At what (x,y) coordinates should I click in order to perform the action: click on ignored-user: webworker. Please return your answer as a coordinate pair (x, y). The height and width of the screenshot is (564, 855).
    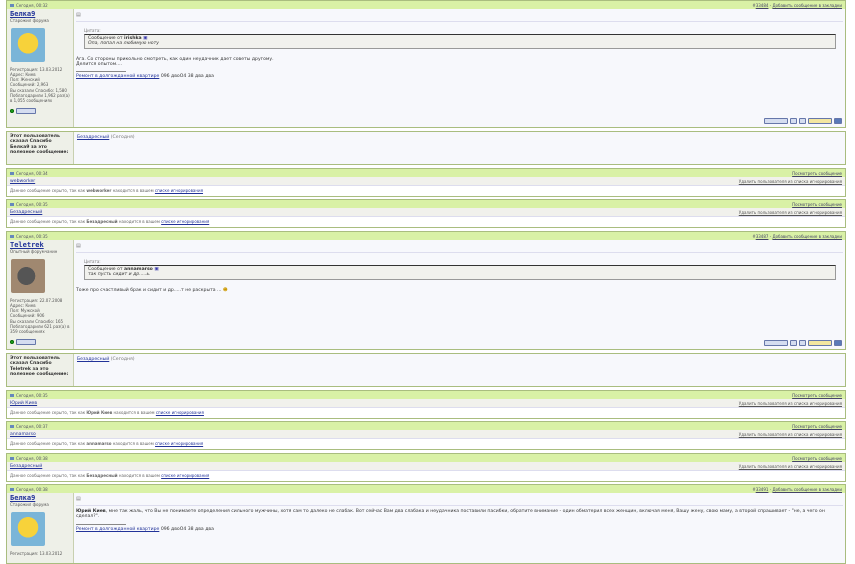
    Looking at the image, I should click on (99, 190).